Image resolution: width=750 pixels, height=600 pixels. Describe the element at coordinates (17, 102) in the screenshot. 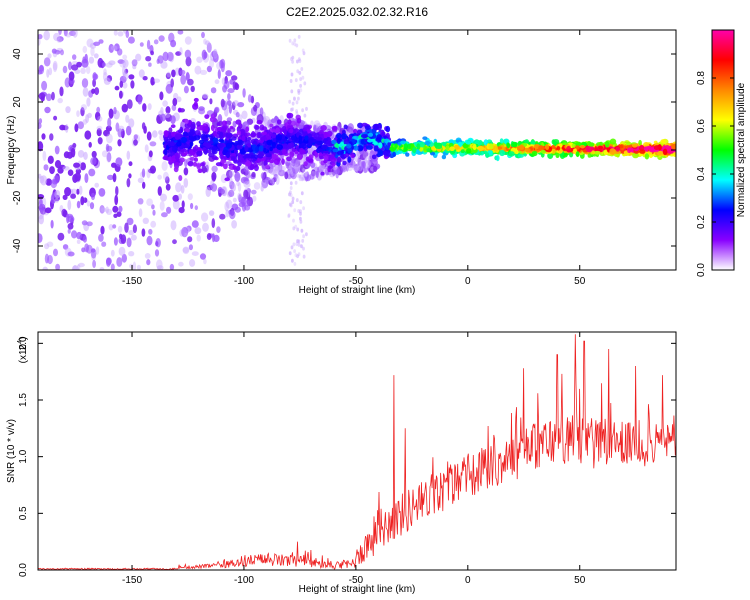

I see `heatmap-y-tick-label: 20` at that location.